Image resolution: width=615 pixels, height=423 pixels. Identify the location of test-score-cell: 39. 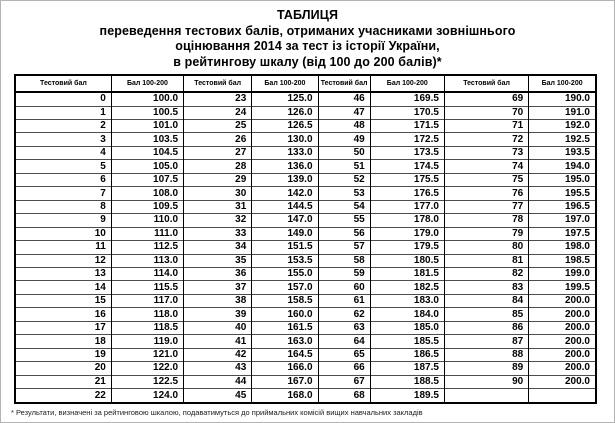
(218, 314).